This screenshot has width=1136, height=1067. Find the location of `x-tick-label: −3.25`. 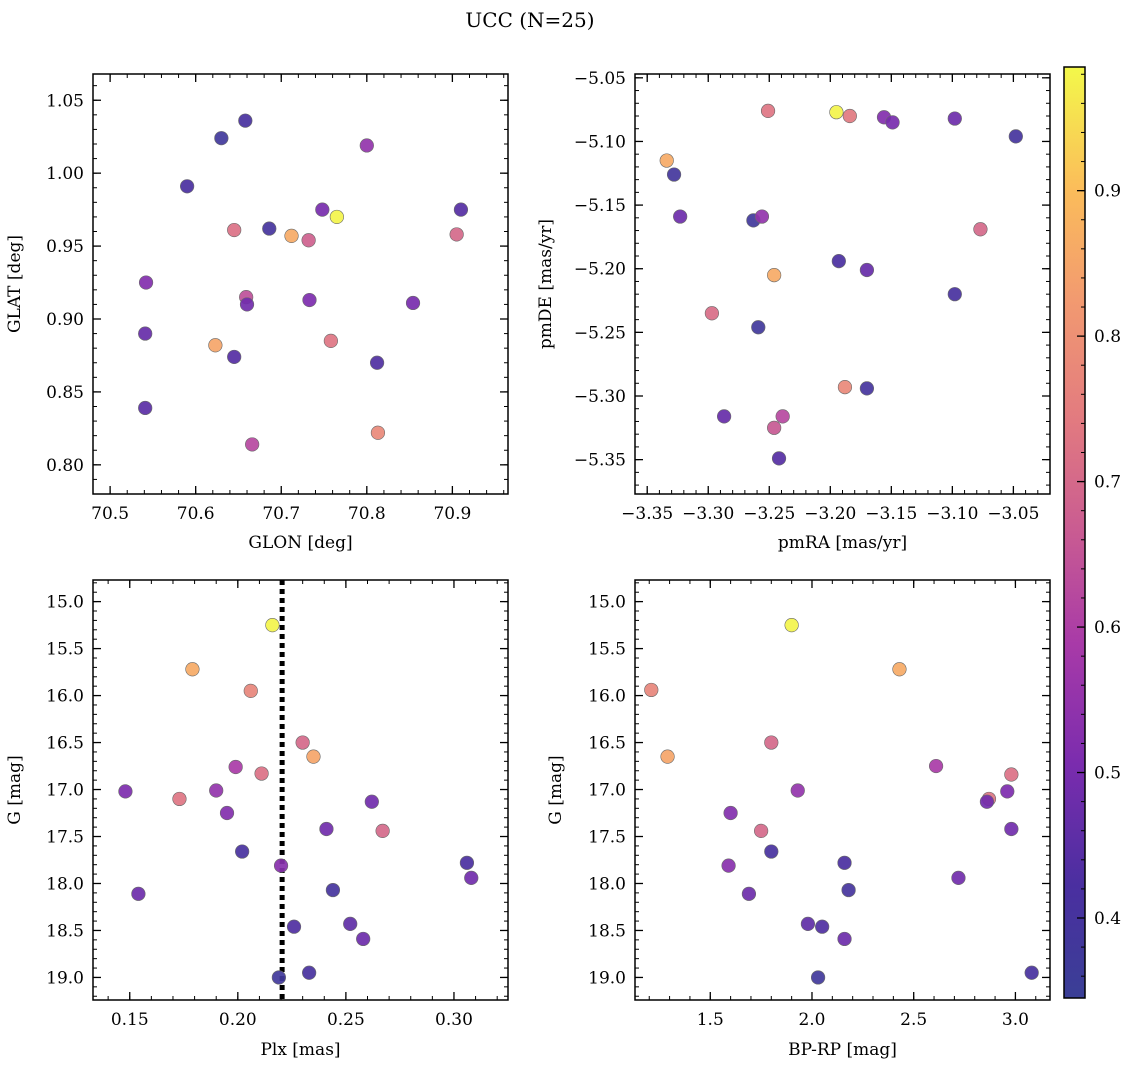

x-tick-label: −3.25 is located at coordinates (769, 514).